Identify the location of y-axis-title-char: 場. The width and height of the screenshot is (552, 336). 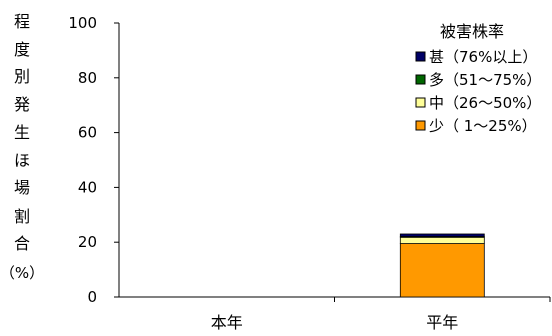
(22, 187).